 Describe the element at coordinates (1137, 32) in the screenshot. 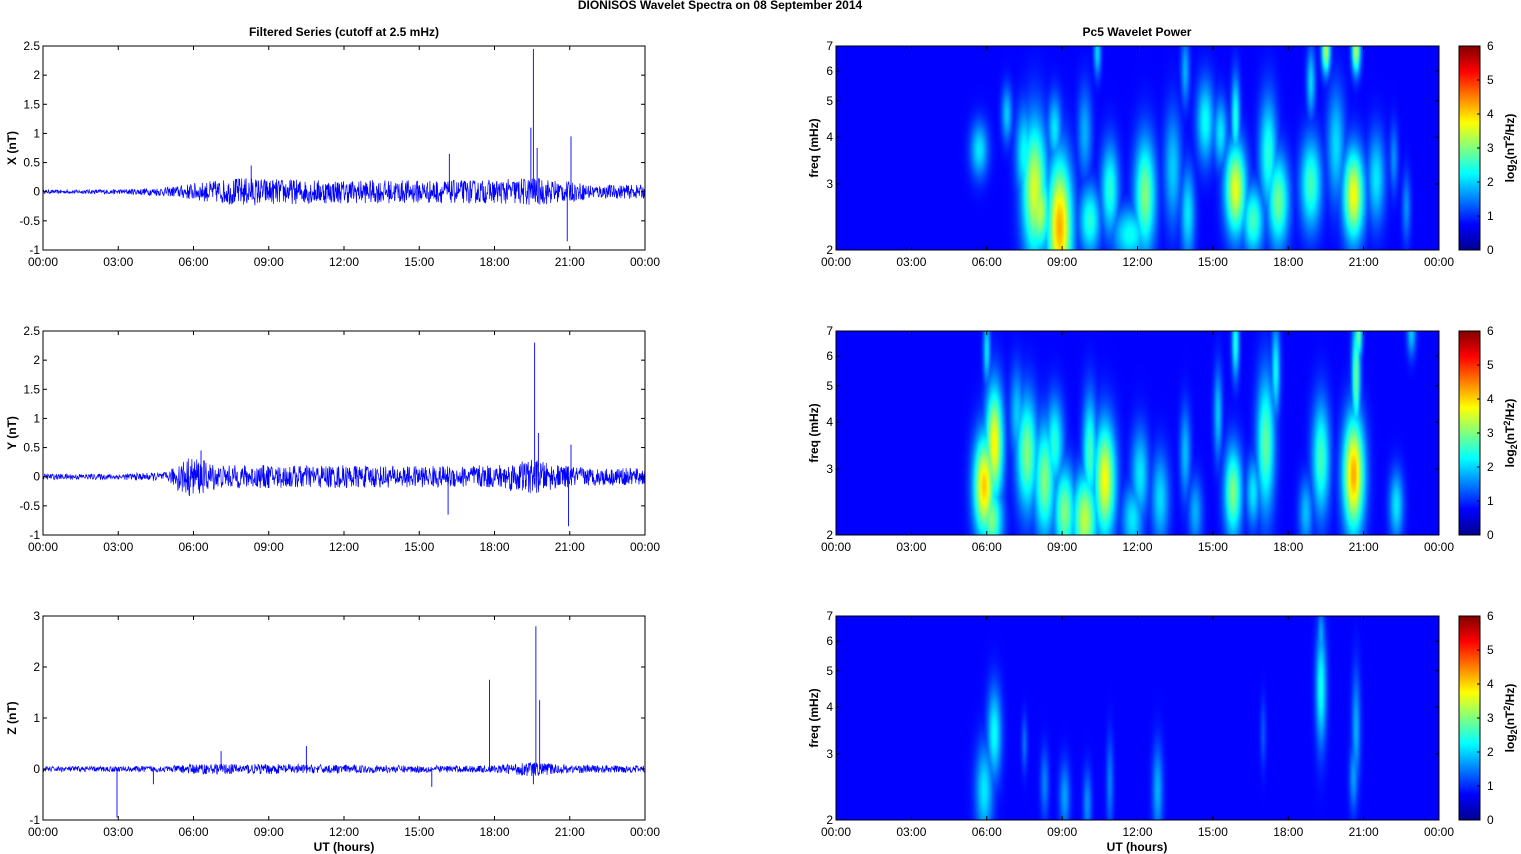

I see `right-column-title: Pc5 Wavelet Power` at that location.